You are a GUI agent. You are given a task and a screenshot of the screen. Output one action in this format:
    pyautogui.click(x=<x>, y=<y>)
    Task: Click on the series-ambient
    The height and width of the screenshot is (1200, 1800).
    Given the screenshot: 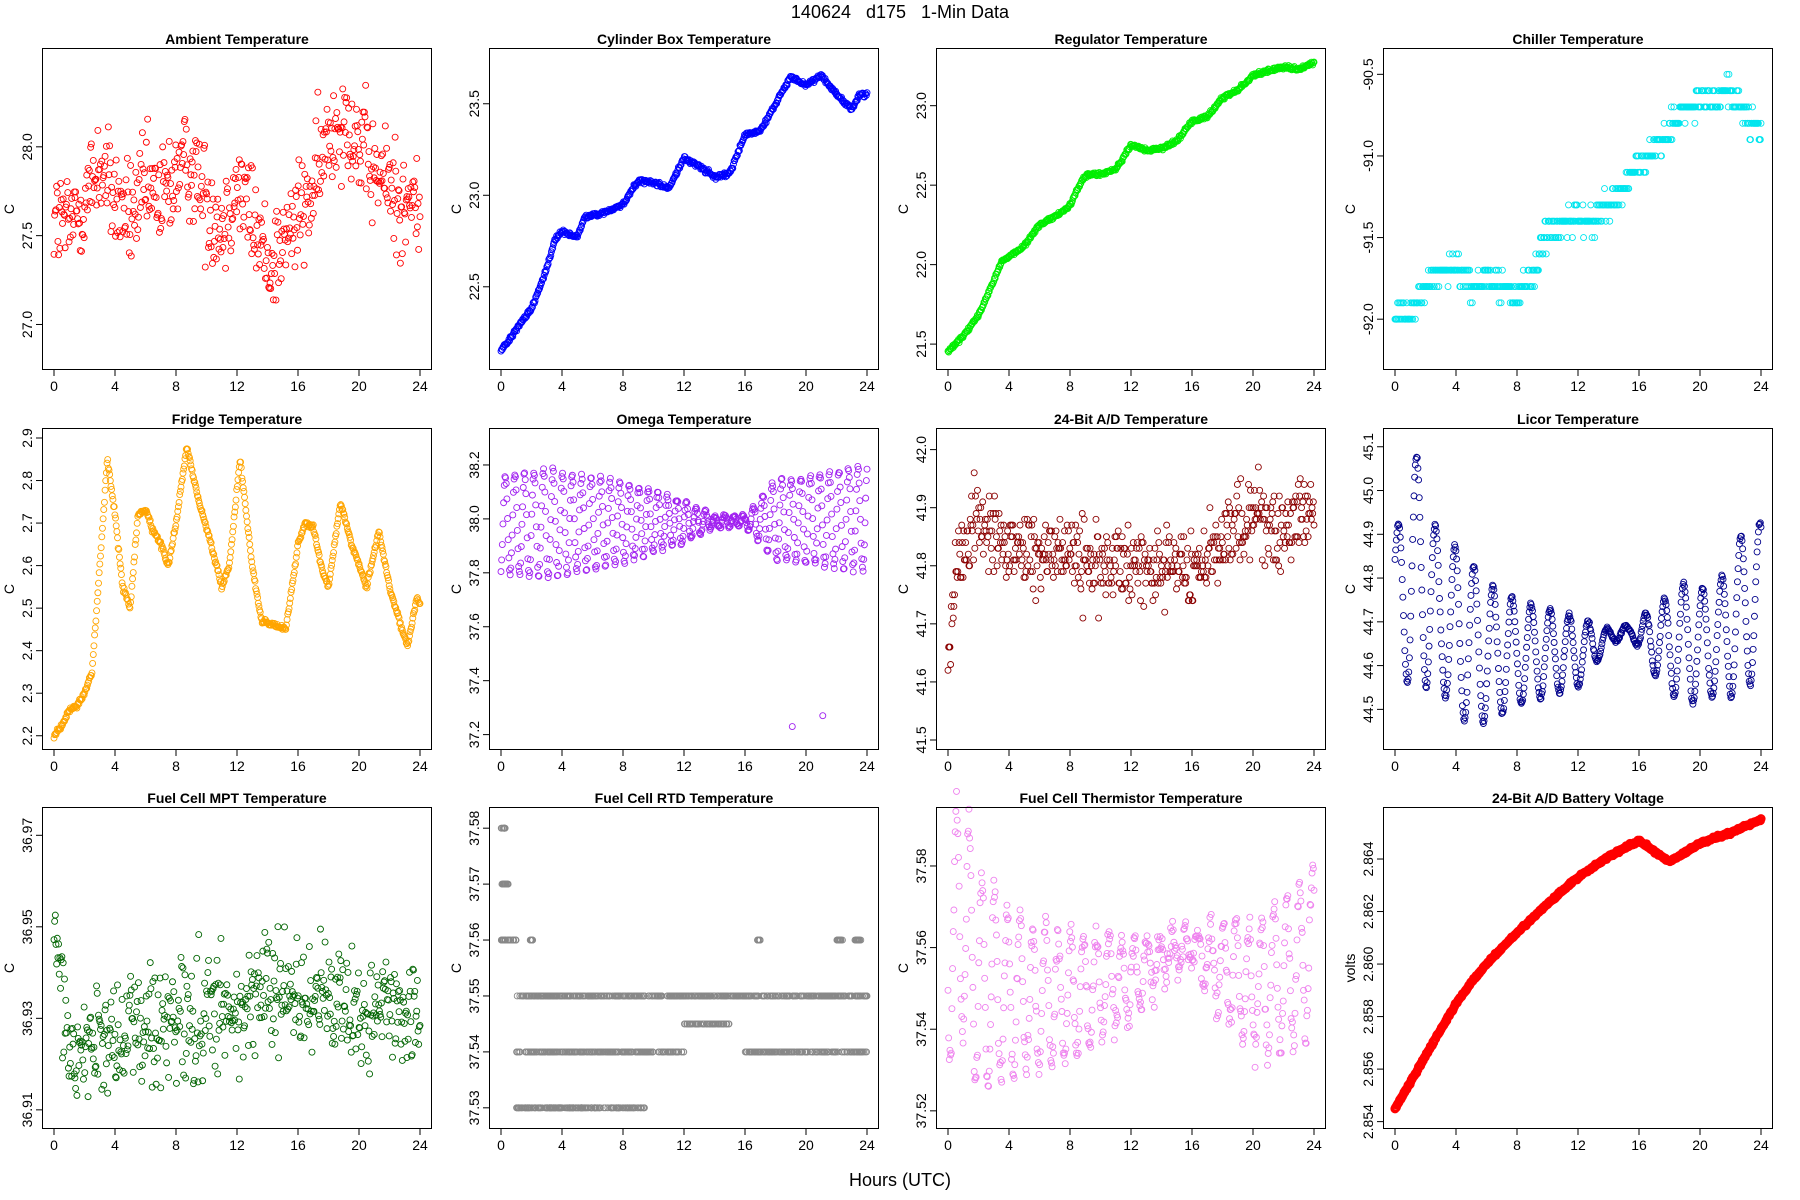 What is the action you would take?
    pyautogui.click(x=237, y=192)
    